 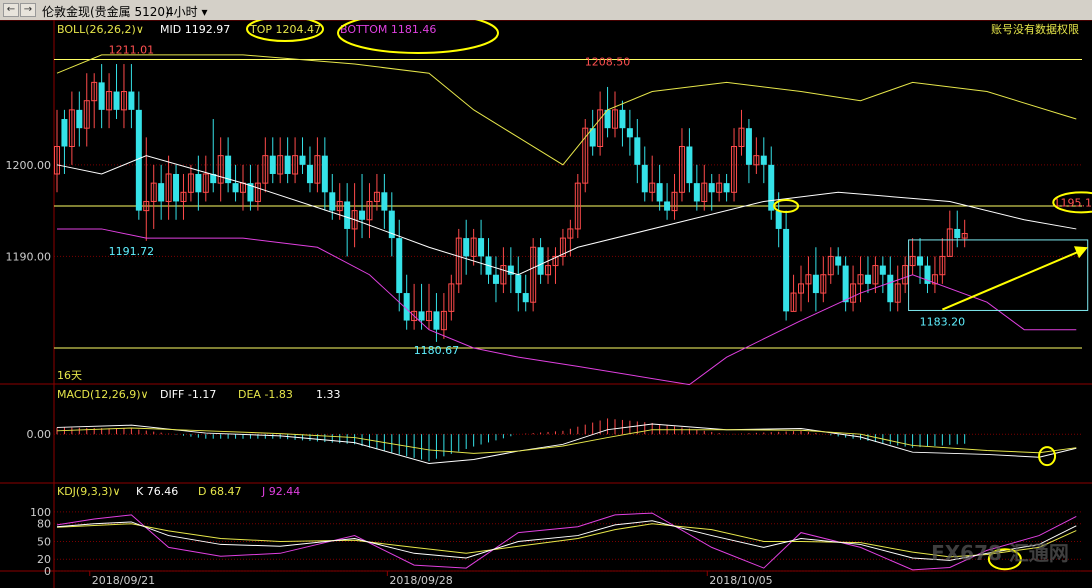 I want to click on kdj-k-line, so click(x=566, y=540).